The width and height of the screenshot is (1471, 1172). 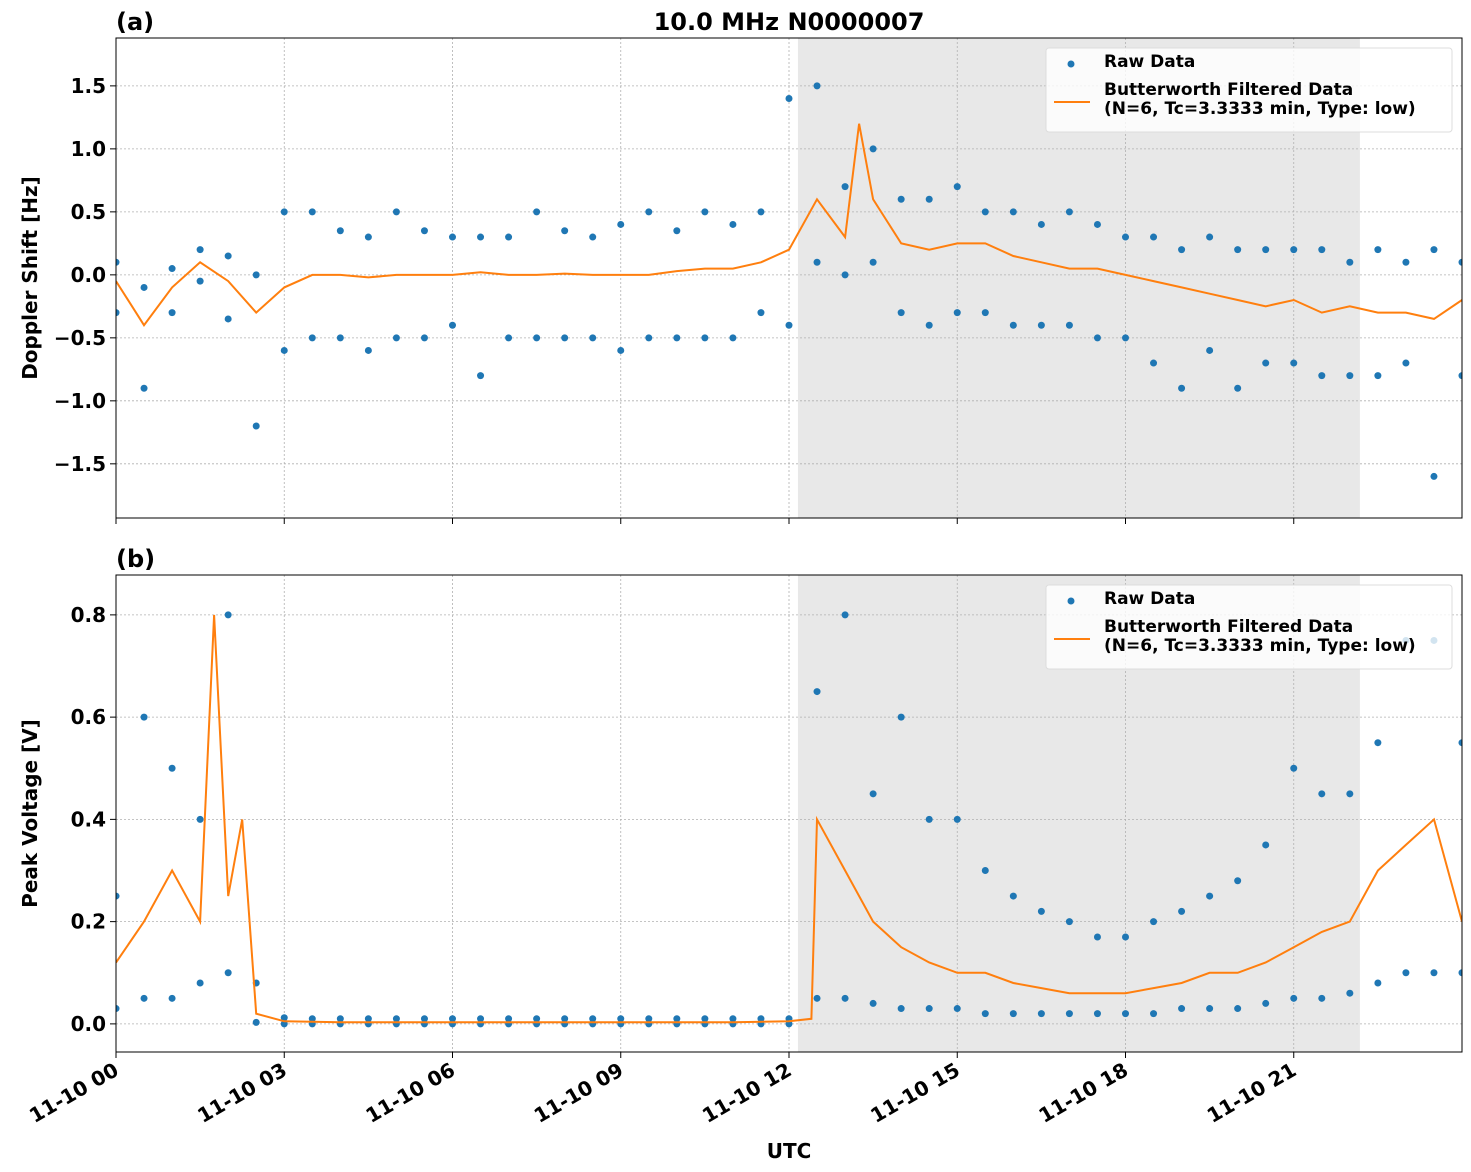 What do you see at coordinates (74, 1093) in the screenshot?
I see `x-tick-label: 11-10 00` at bounding box center [74, 1093].